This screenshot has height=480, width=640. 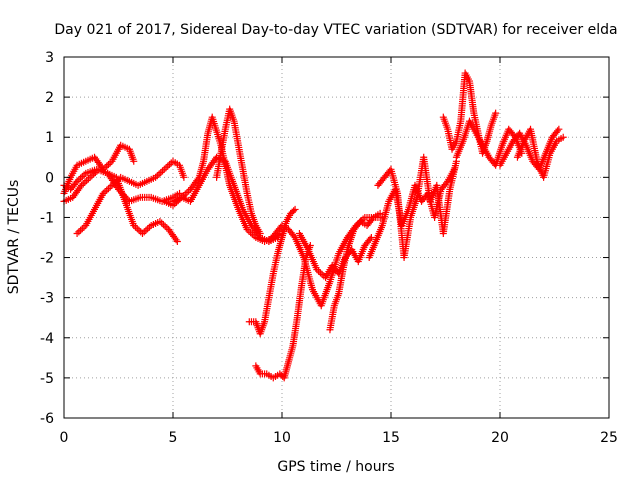 What do you see at coordinates (14, 237) in the screenshot?
I see `y-axis-label: SDTVAR / TECUs` at bounding box center [14, 237].